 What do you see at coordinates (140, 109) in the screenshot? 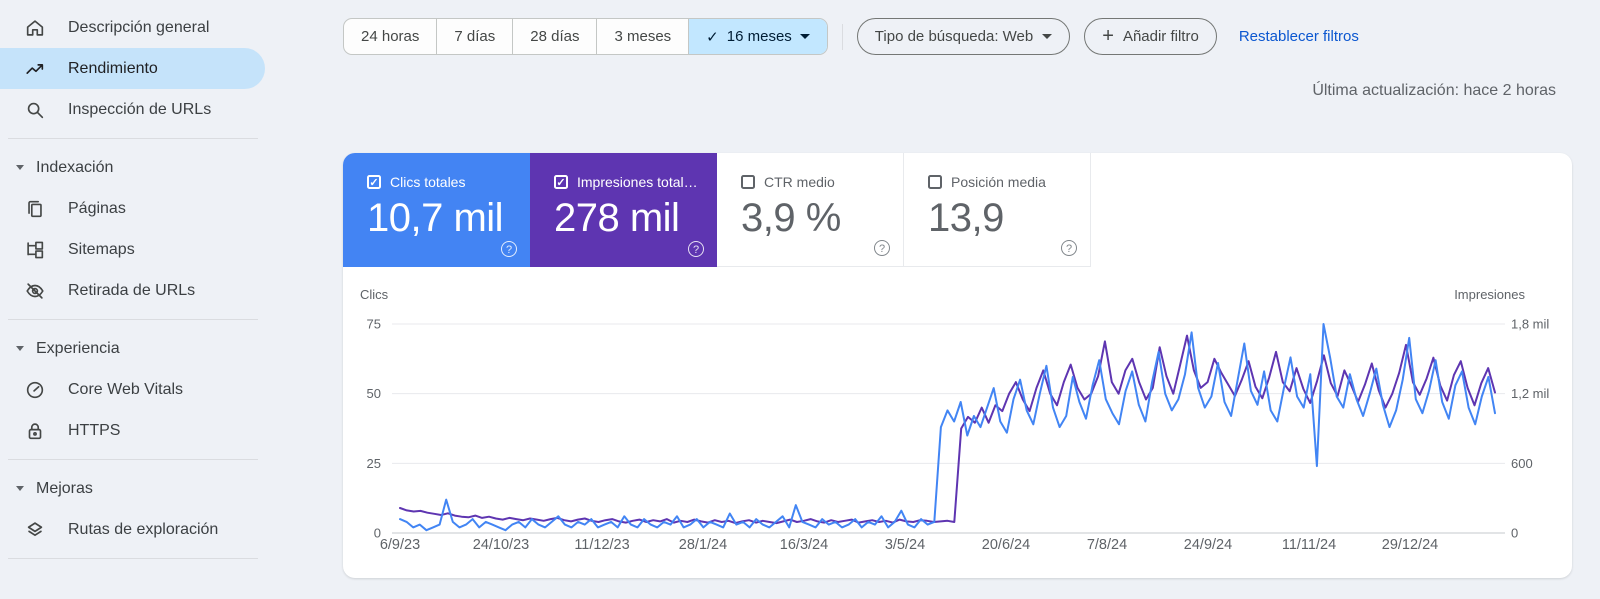
I see `sidebar-item-label: Inspección de URLs` at bounding box center [140, 109].